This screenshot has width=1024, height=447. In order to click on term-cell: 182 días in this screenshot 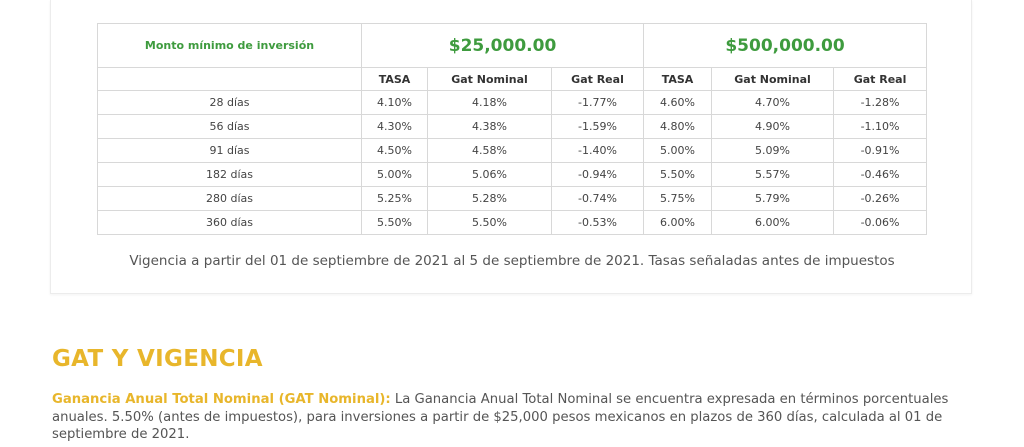, I will do `click(229, 174)`.